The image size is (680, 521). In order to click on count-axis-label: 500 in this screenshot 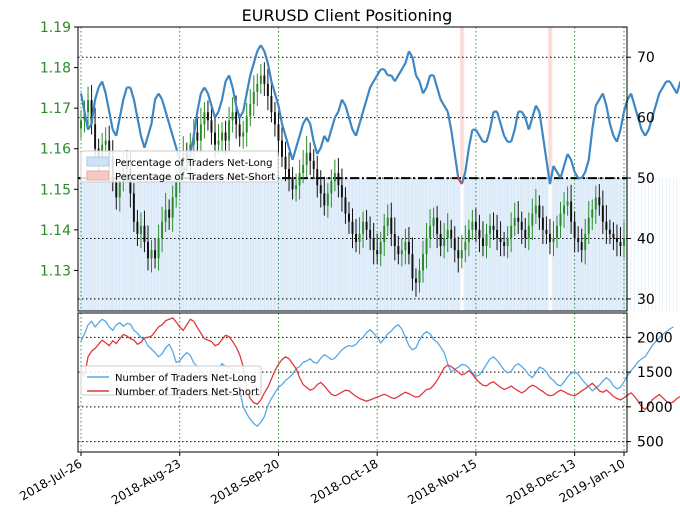, I will do `click(650, 443)`.